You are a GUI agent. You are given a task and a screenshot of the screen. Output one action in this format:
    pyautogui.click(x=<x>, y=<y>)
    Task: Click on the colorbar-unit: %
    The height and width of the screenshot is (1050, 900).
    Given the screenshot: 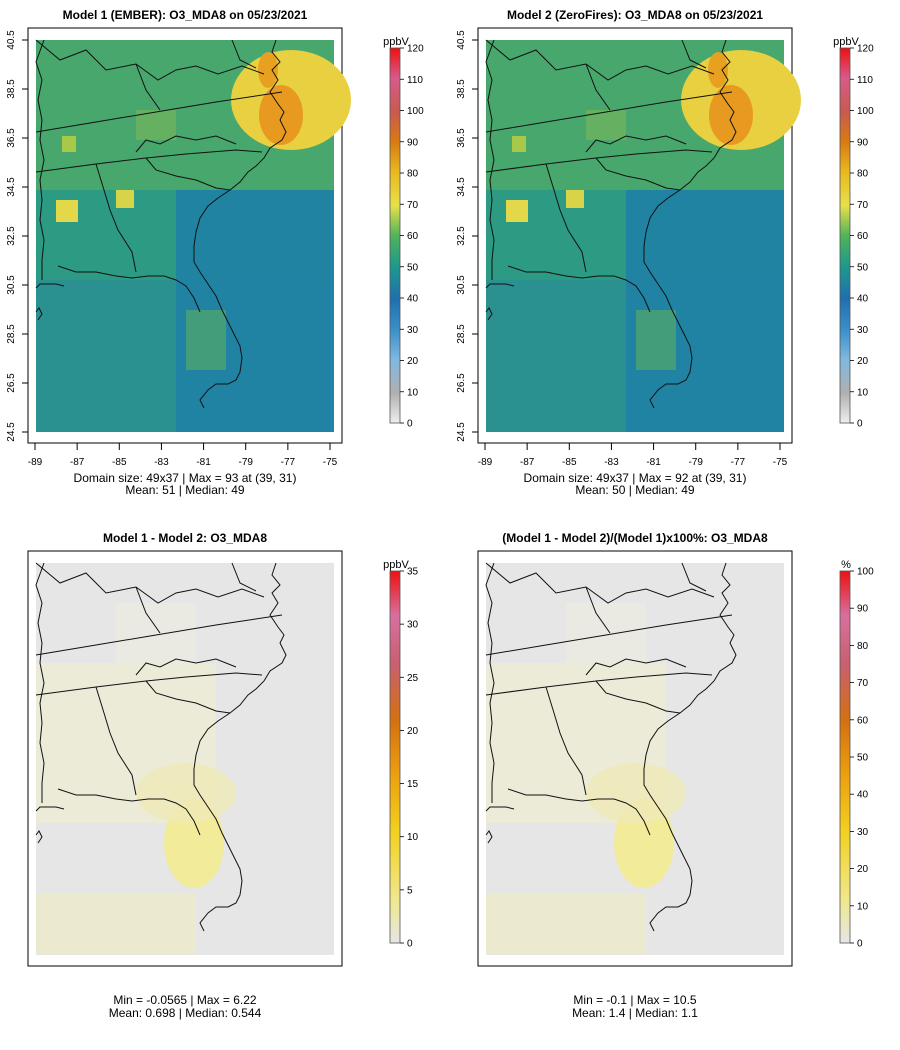 What is the action you would take?
    pyautogui.click(x=846, y=565)
    